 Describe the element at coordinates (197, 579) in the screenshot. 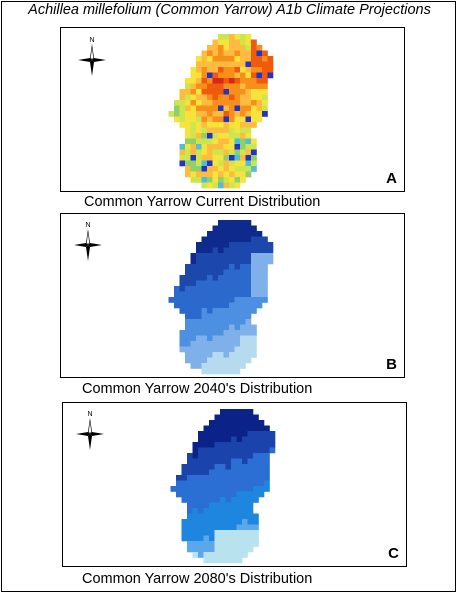

I see `caption-c: Common Yarrow 2080's Distribution` at that location.